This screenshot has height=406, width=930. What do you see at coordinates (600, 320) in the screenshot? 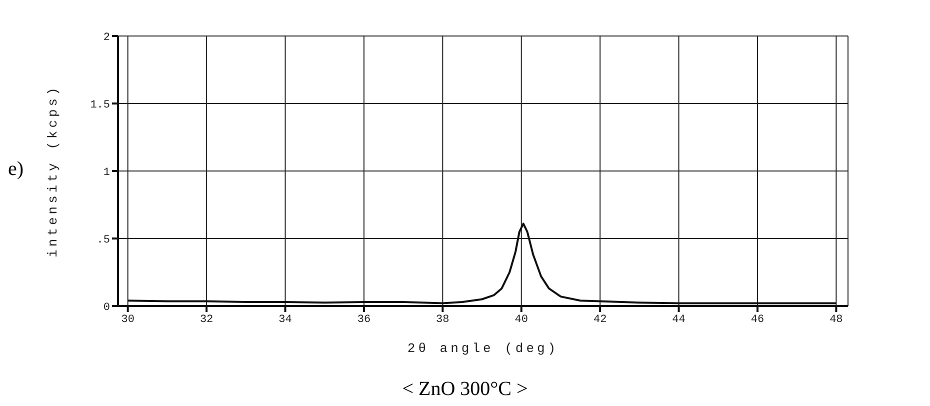
I see `x-tick-label: 42` at bounding box center [600, 320].